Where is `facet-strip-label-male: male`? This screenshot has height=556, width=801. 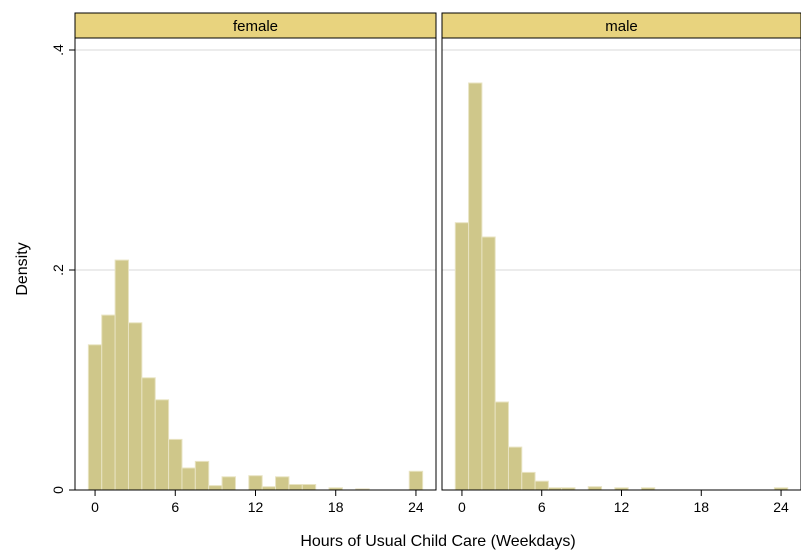 facet-strip-label-male: male is located at coordinates (621, 26).